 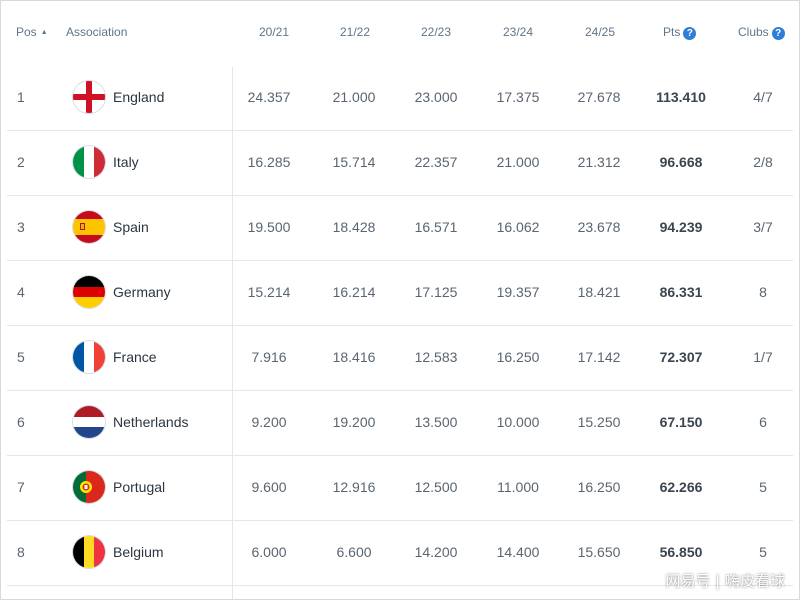 What do you see at coordinates (681, 227) in the screenshot?
I see `points-value: 94.239` at bounding box center [681, 227].